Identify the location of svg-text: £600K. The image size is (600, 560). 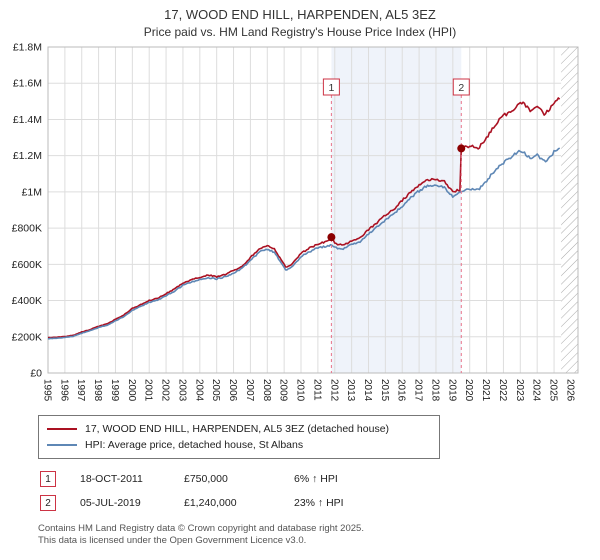
(27, 265).